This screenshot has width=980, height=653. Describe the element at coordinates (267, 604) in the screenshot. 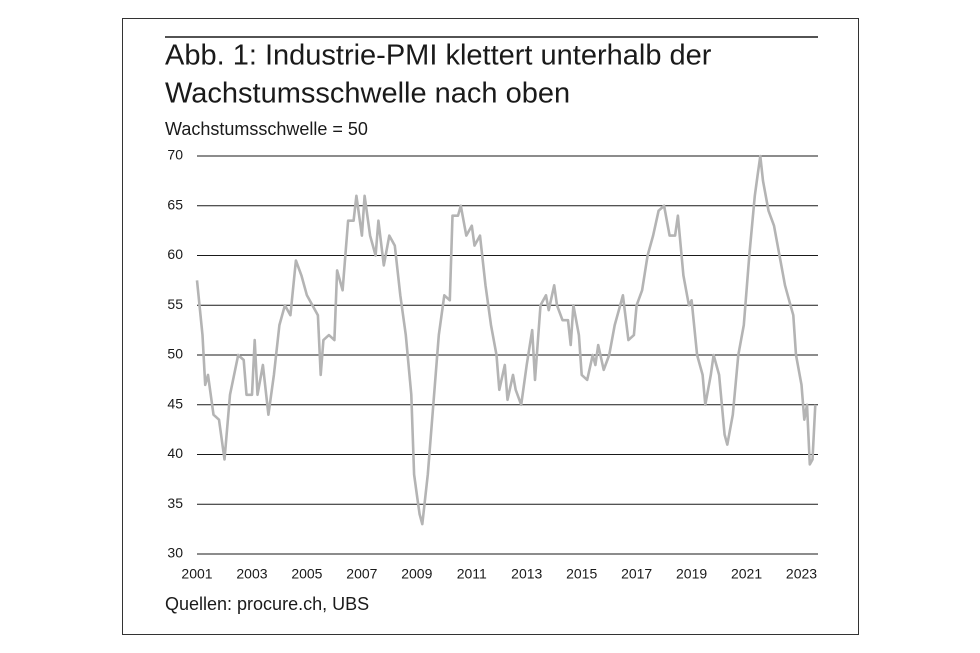

I see `source-note: Quellen: procure.ch, UBS` at that location.